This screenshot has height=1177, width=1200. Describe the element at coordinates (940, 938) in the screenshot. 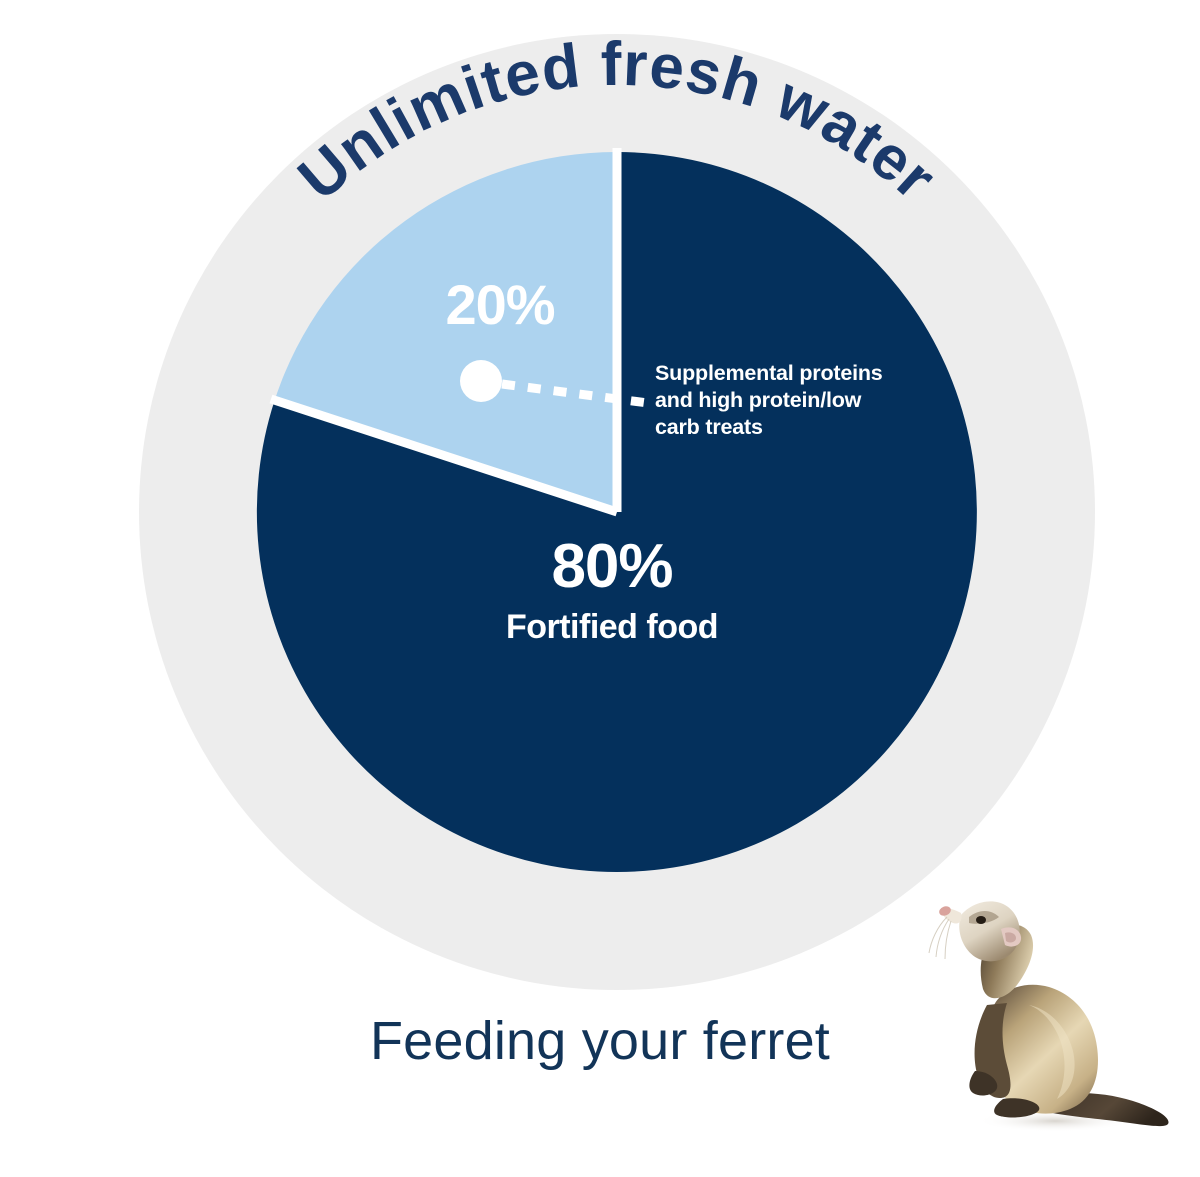

I see `ferret-whiskers` at that location.